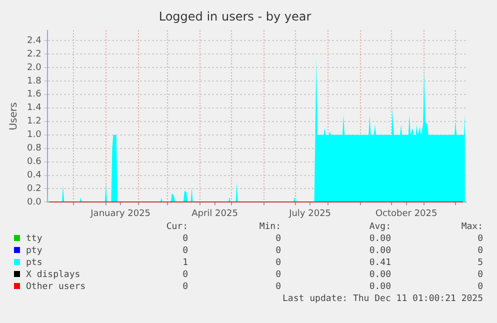 This screenshot has width=497, height=323. Describe the element at coordinates (235, 16) in the screenshot. I see `chart-title: Logged in users - by year` at that location.